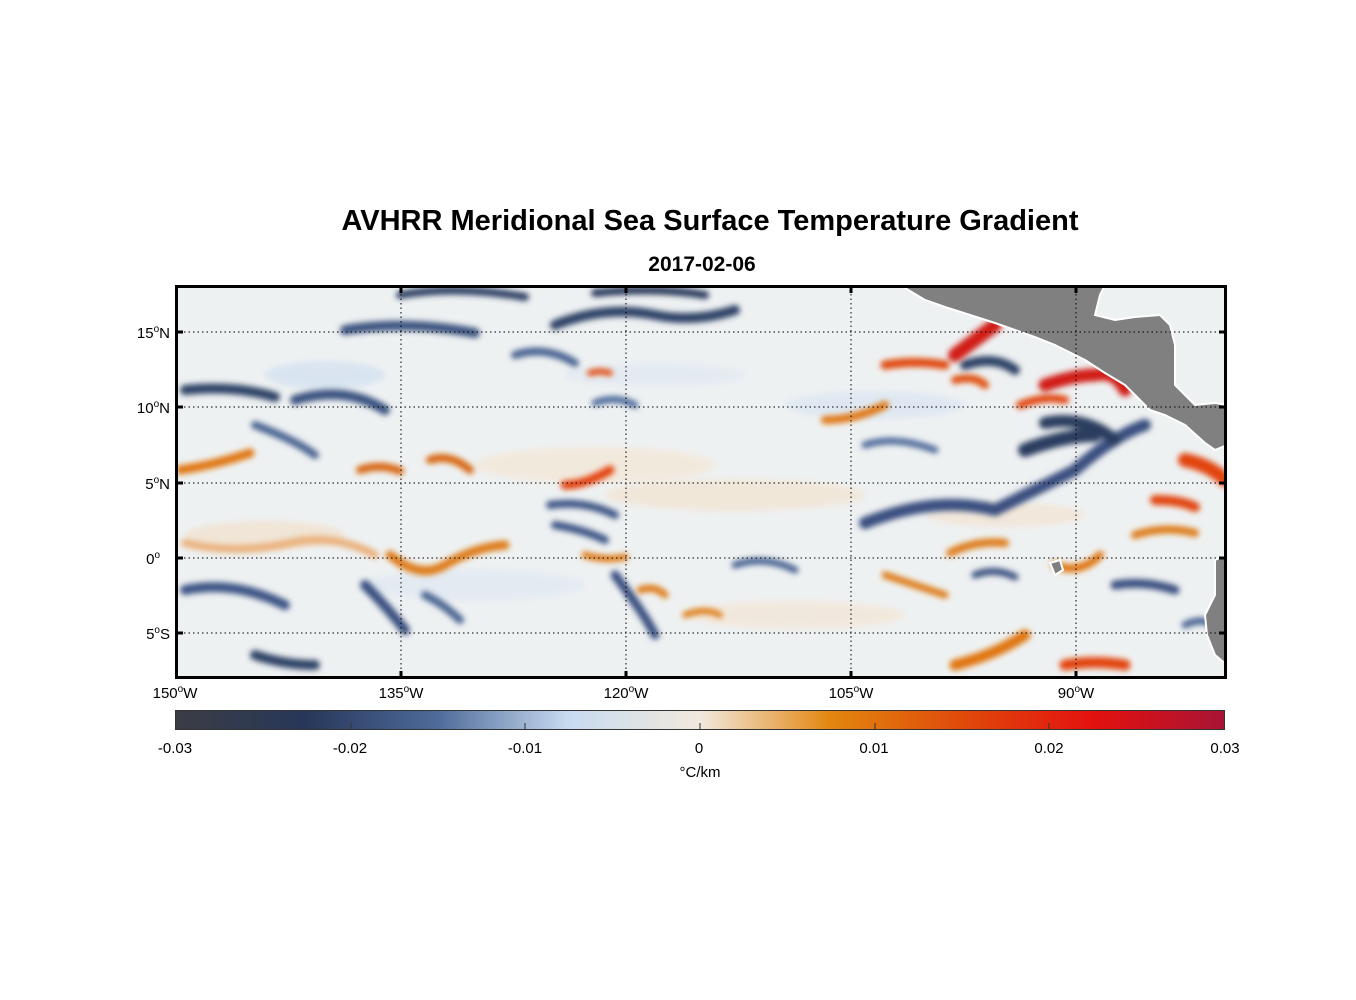  What do you see at coordinates (1056, 567) in the screenshot?
I see `galapagos-land` at bounding box center [1056, 567].